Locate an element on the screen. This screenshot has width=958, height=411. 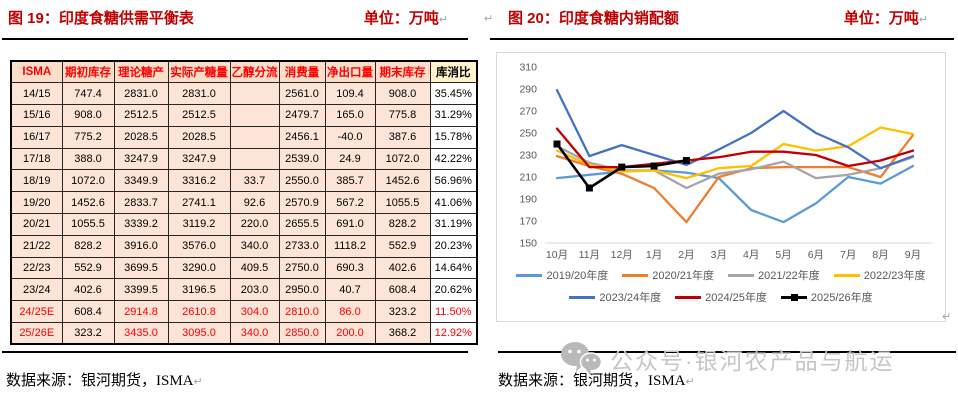
legend-row: 2019/20年度 2020/21年度 2021/22年度 2022/23年度 is located at coordinates (721, 275).